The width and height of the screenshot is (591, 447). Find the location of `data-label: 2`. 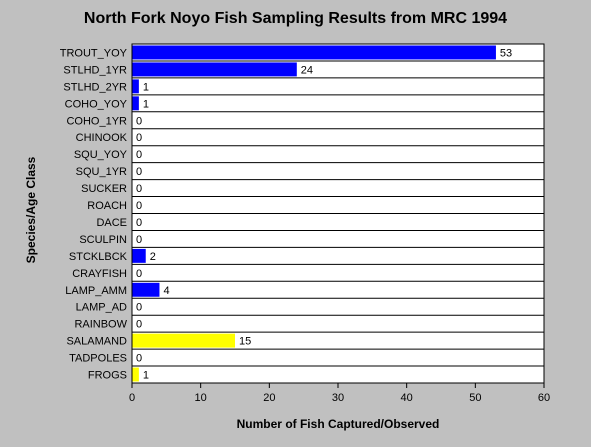

data-label: 2 is located at coordinates (153, 257).